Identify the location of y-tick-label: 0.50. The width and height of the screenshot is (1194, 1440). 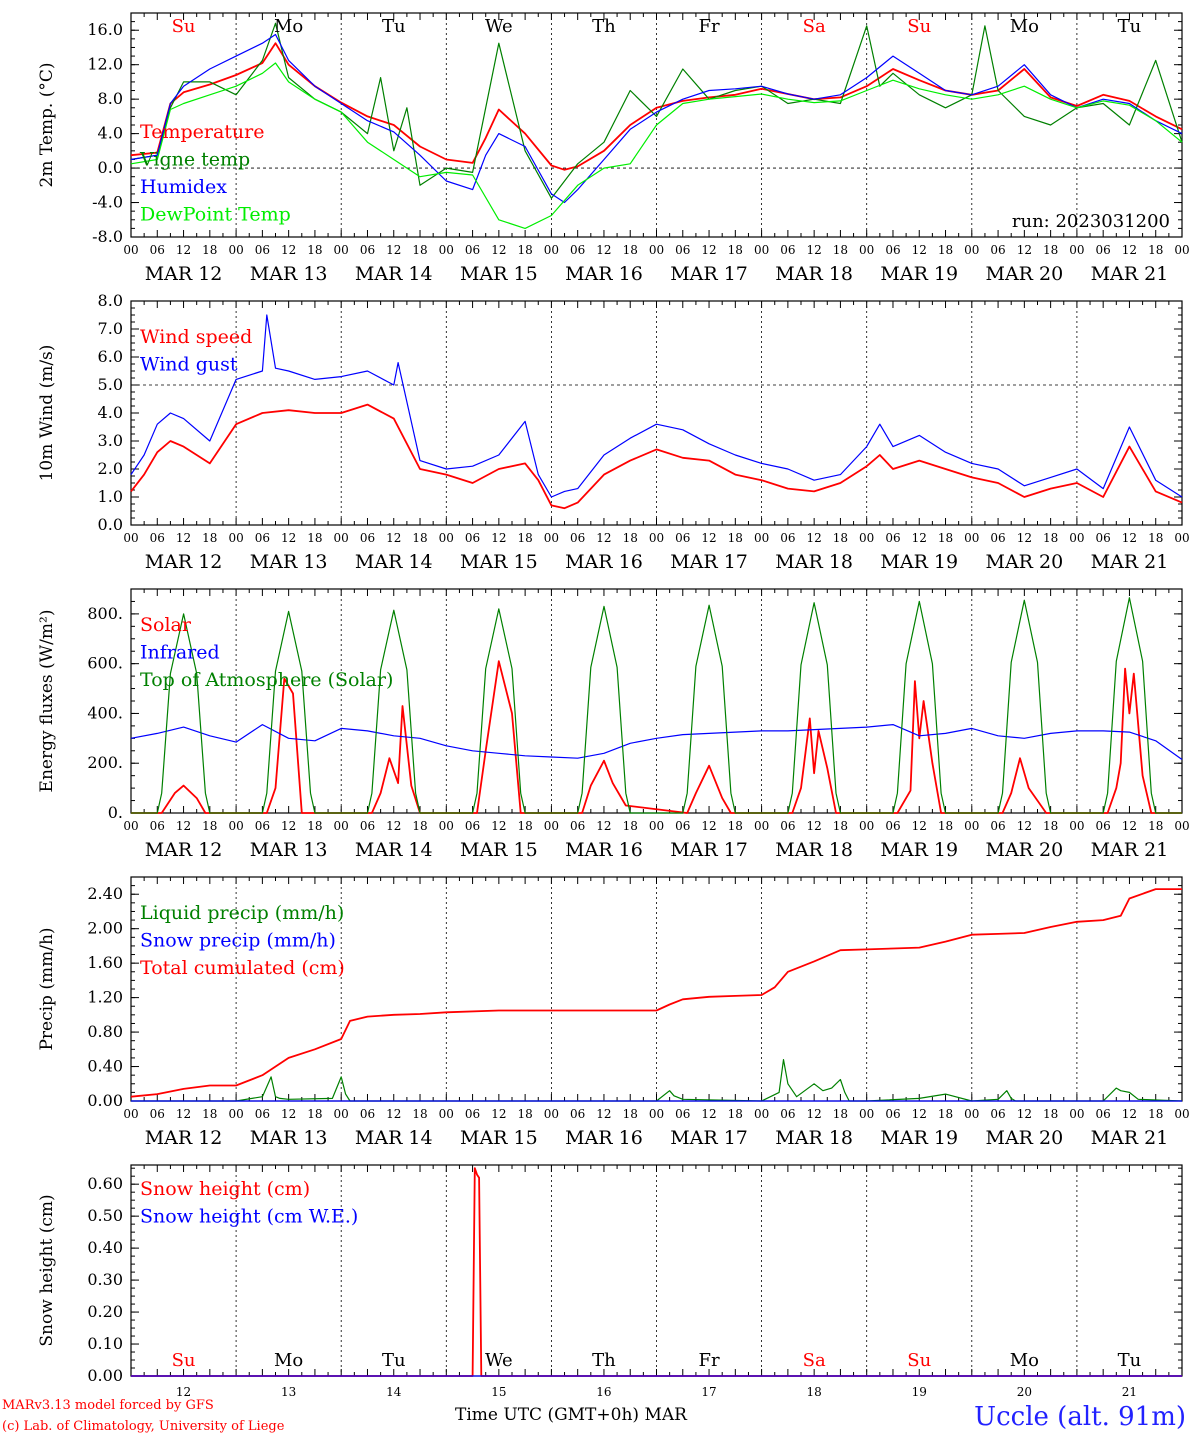
(105, 1215).